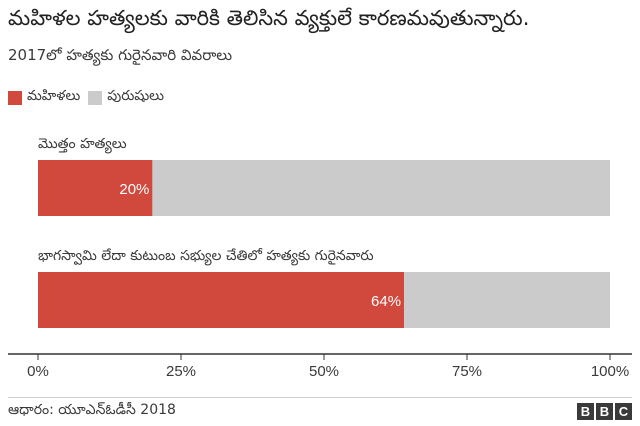 The width and height of the screenshot is (640, 426). What do you see at coordinates (120, 55) in the screenshot?
I see `chart-subtitle: 2017లో హత్యకు గురైనవారి వివరాలు` at bounding box center [120, 55].